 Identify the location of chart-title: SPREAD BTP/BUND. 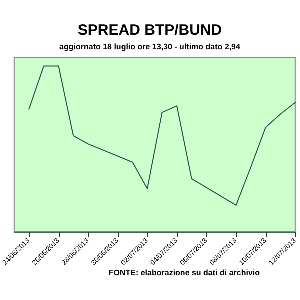
(150, 30).